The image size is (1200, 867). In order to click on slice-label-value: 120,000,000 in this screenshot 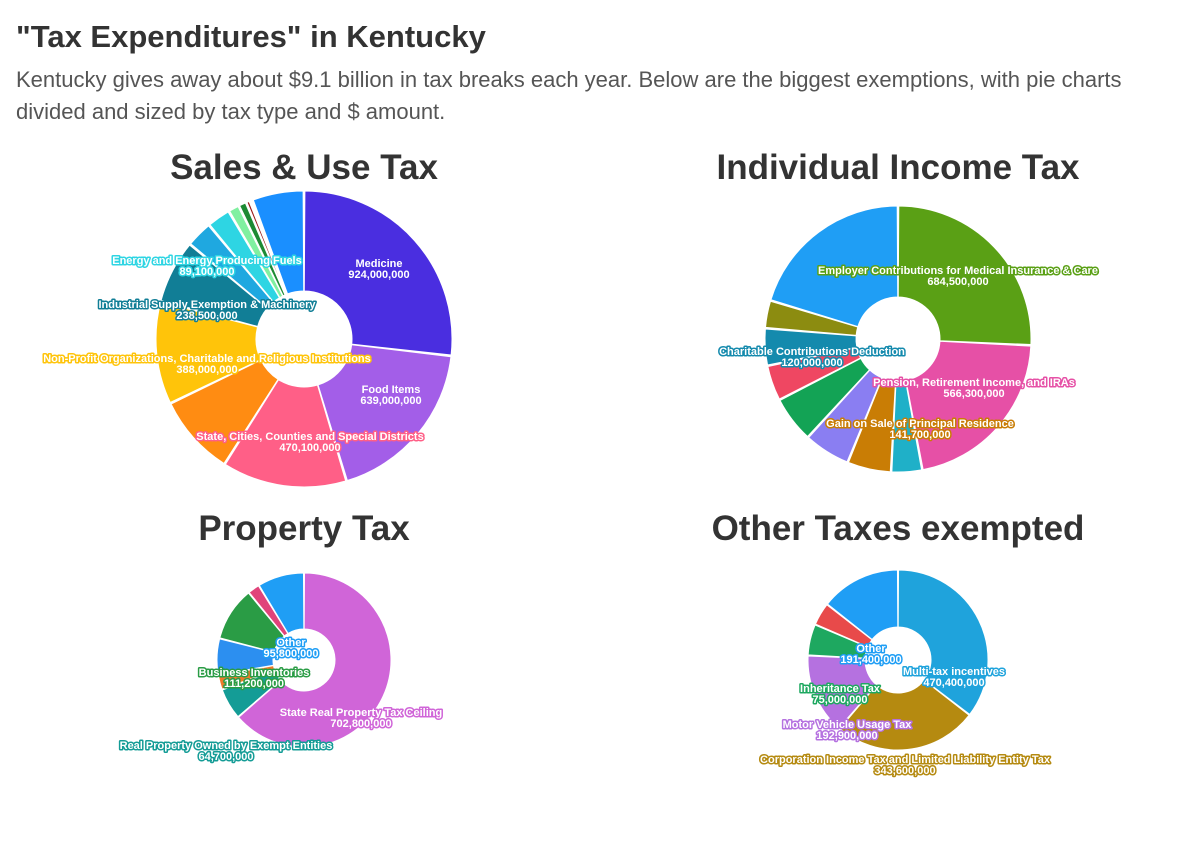, I will do `click(811, 363)`.